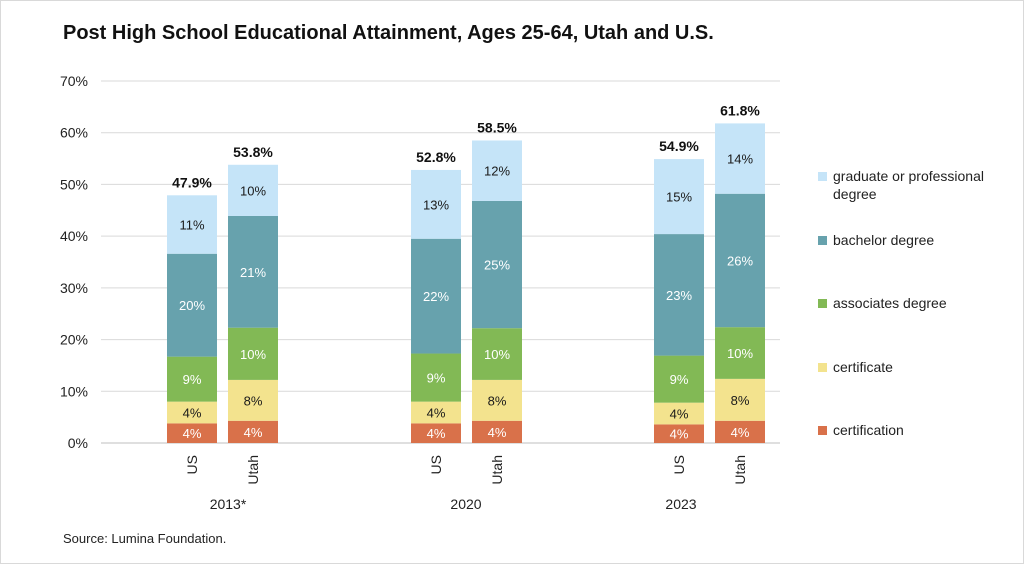 The height and width of the screenshot is (564, 1024). I want to click on total-label: 52.8%, so click(436, 157).